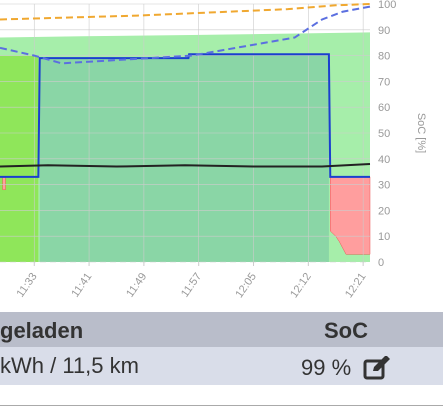  I want to click on line, so click(185, 165).